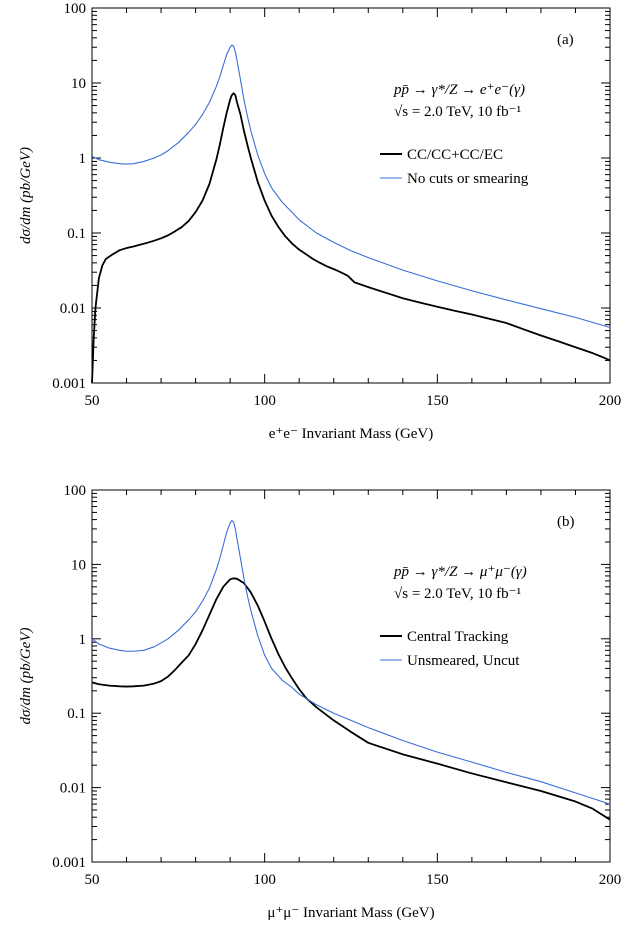 Image resolution: width=636 pixels, height=934 pixels. What do you see at coordinates (457, 112) in the screenshot?
I see `energy-annotation-a: √s = 2.0 TeV, 10 fb⁻¹` at bounding box center [457, 112].